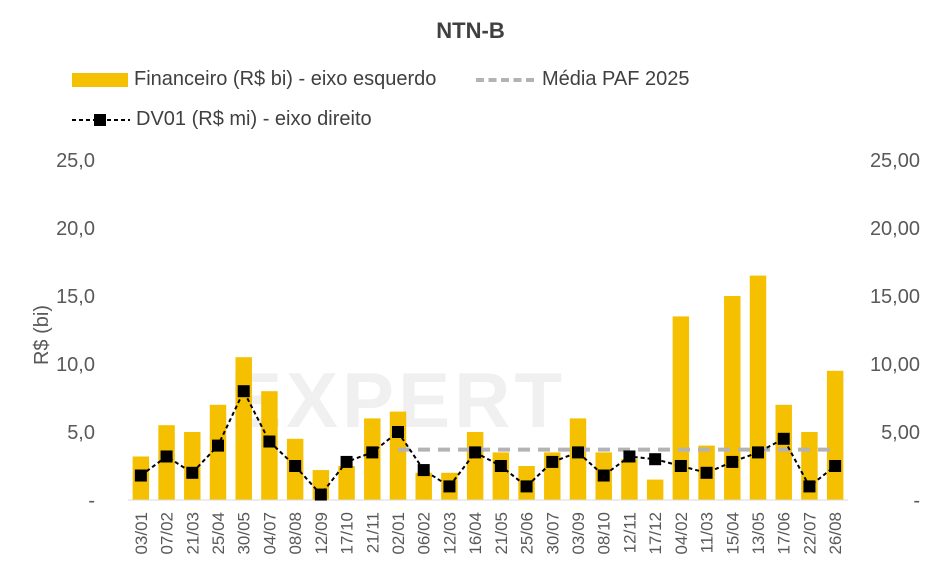  I want to click on x-tick-label: 16/04, so click(475, 533).